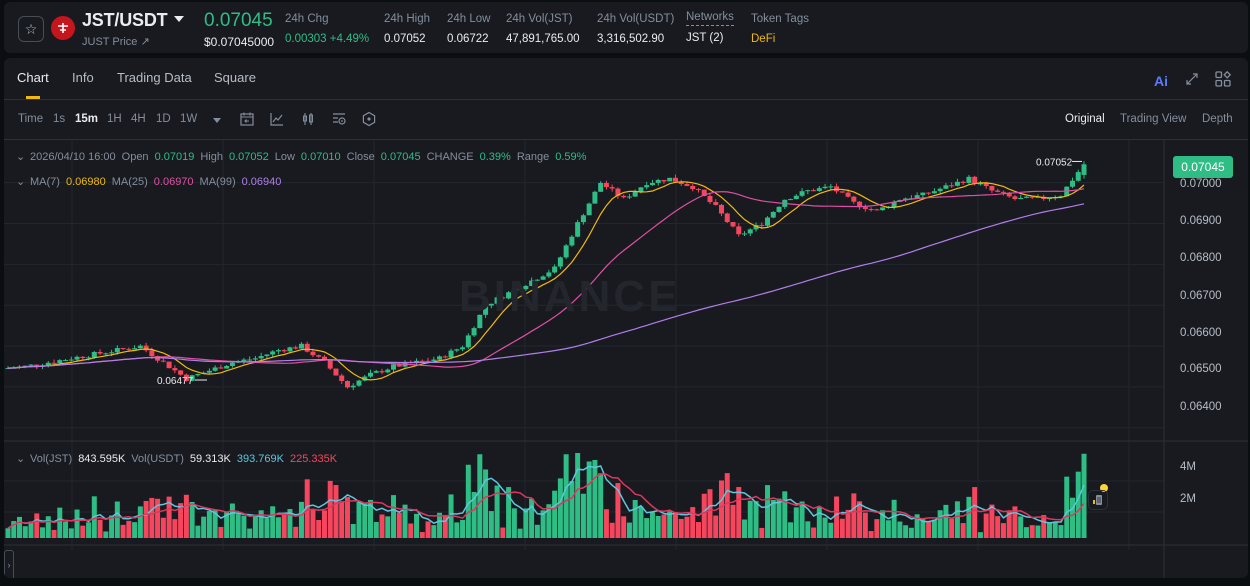  What do you see at coordinates (635, 29) in the screenshot?
I see `stat-24h-vol-usdt: 24h Vol(USDT) 3,316,502.90` at bounding box center [635, 29].